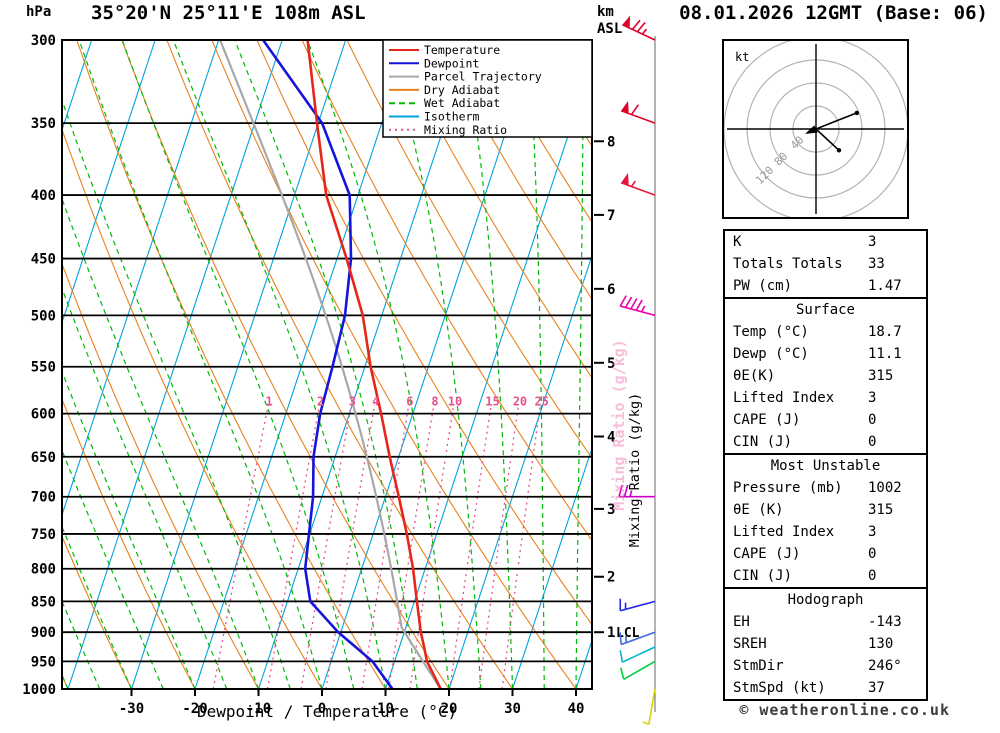 This screenshot has width=1000, height=733. What do you see at coordinates (758, 666) in the screenshot?
I see `stat-label: StmDir` at bounding box center [758, 666].